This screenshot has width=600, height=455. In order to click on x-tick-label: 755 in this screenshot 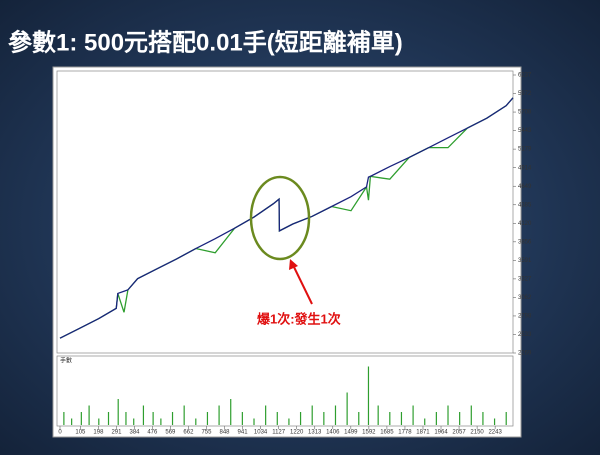, I will do `click(206, 433)`.